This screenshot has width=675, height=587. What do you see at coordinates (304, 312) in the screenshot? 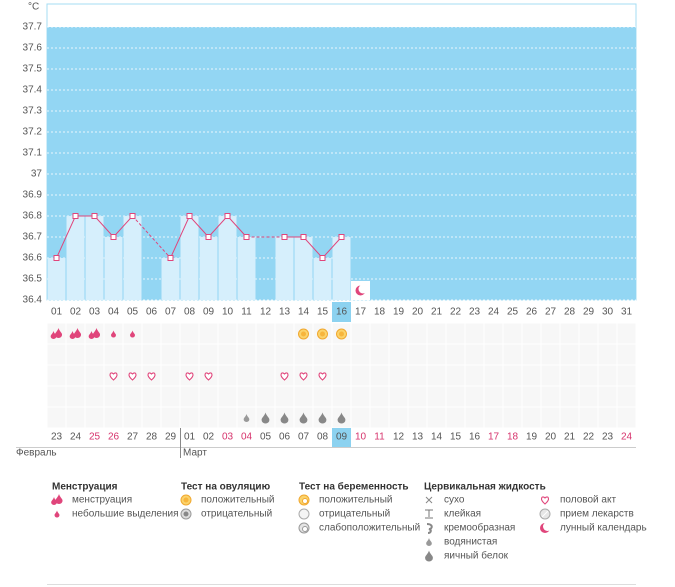
I see `day-label: 14` at bounding box center [304, 312].